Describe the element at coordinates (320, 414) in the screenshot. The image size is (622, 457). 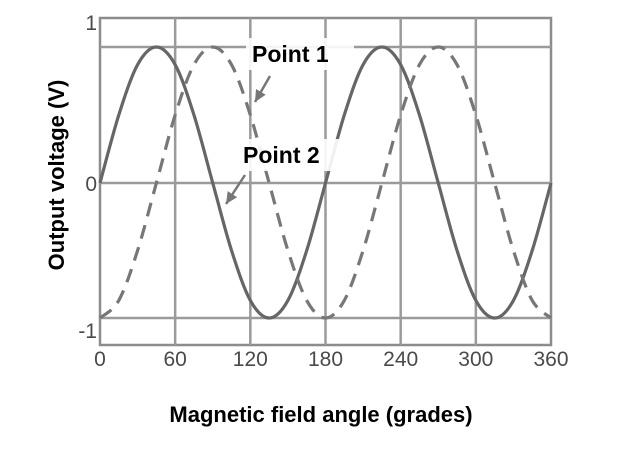
I see `x-axis-label: Magnetic field angle (grades)` at that location.